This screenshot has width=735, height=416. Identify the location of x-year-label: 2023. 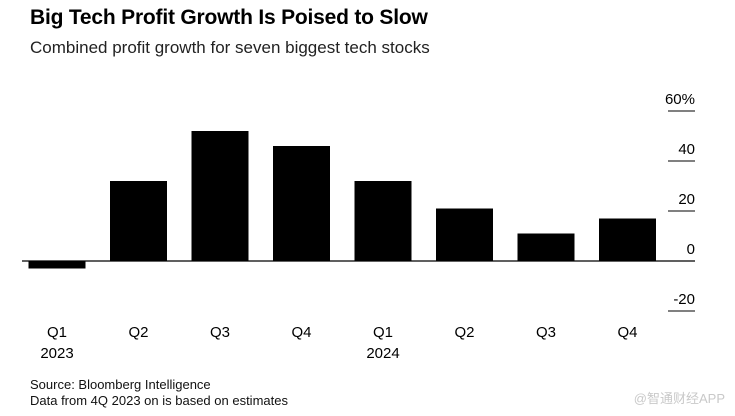
(56, 353).